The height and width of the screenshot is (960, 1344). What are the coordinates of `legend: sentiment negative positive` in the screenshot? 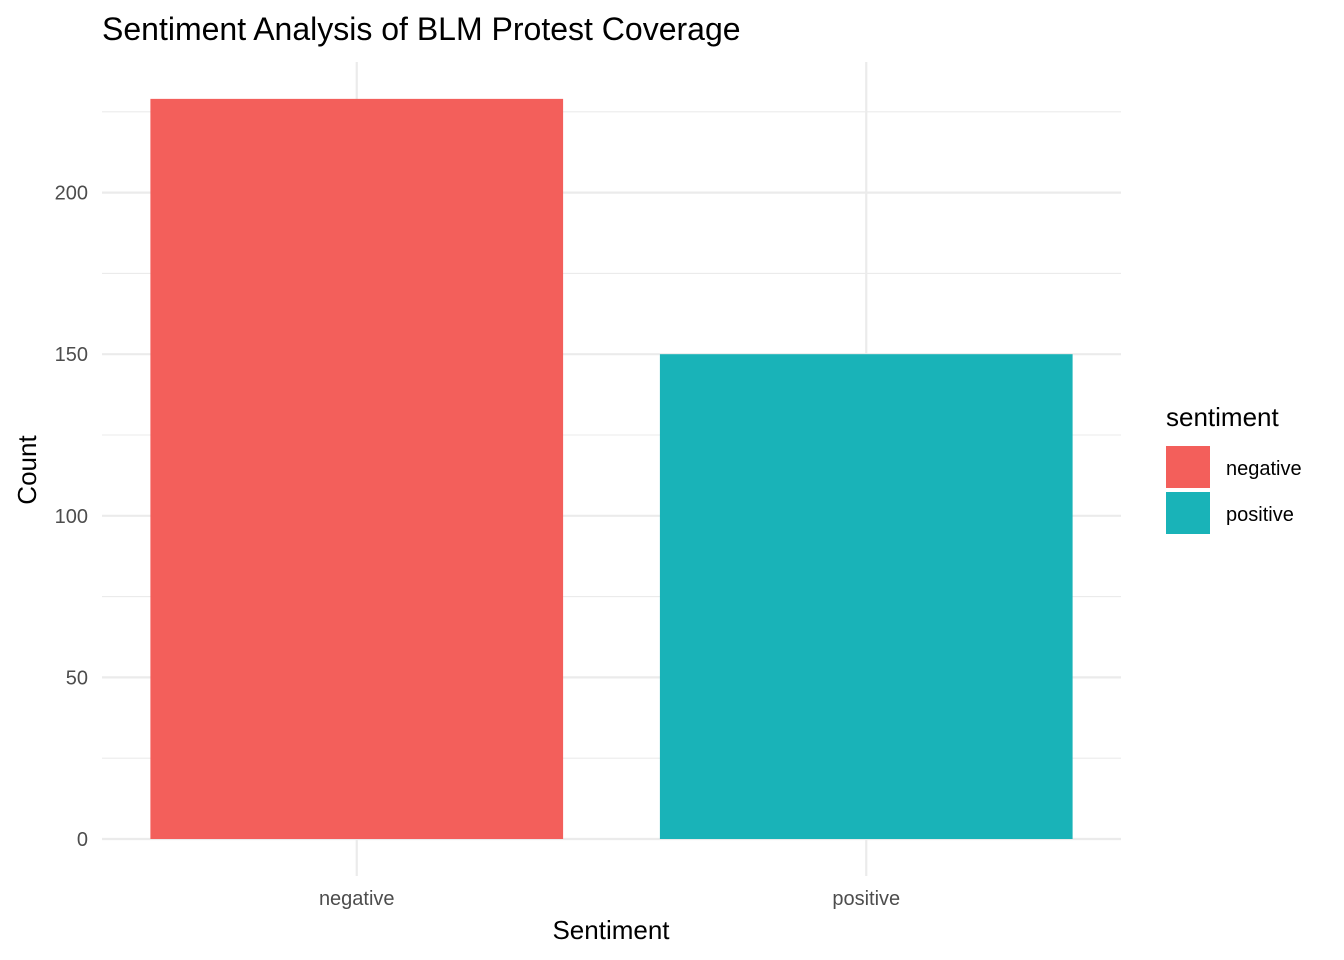 It's located at (1234, 468).